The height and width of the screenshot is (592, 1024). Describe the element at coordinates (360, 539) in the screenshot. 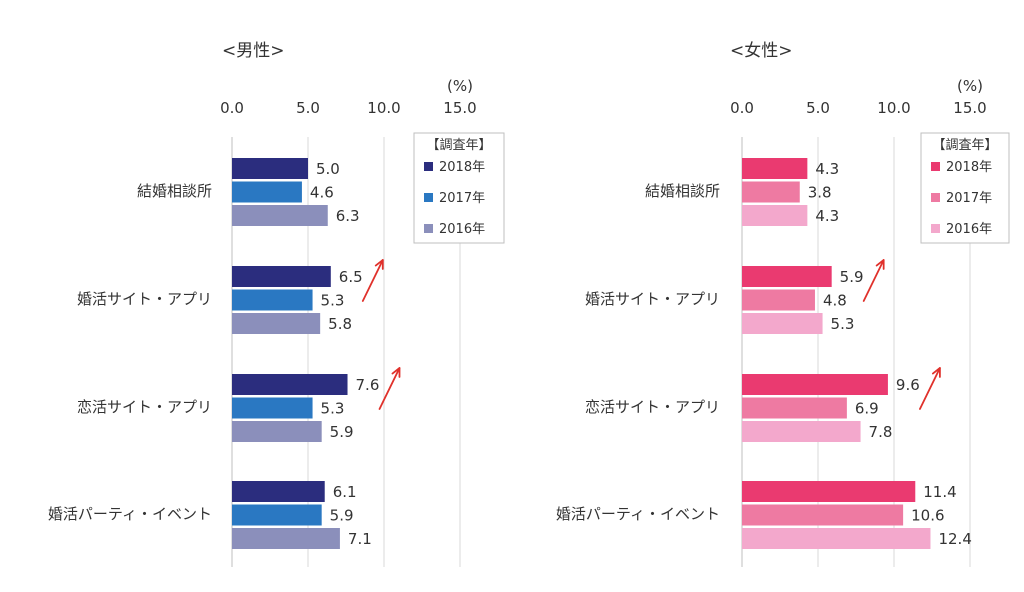

I see `data-label: 7.1` at that location.